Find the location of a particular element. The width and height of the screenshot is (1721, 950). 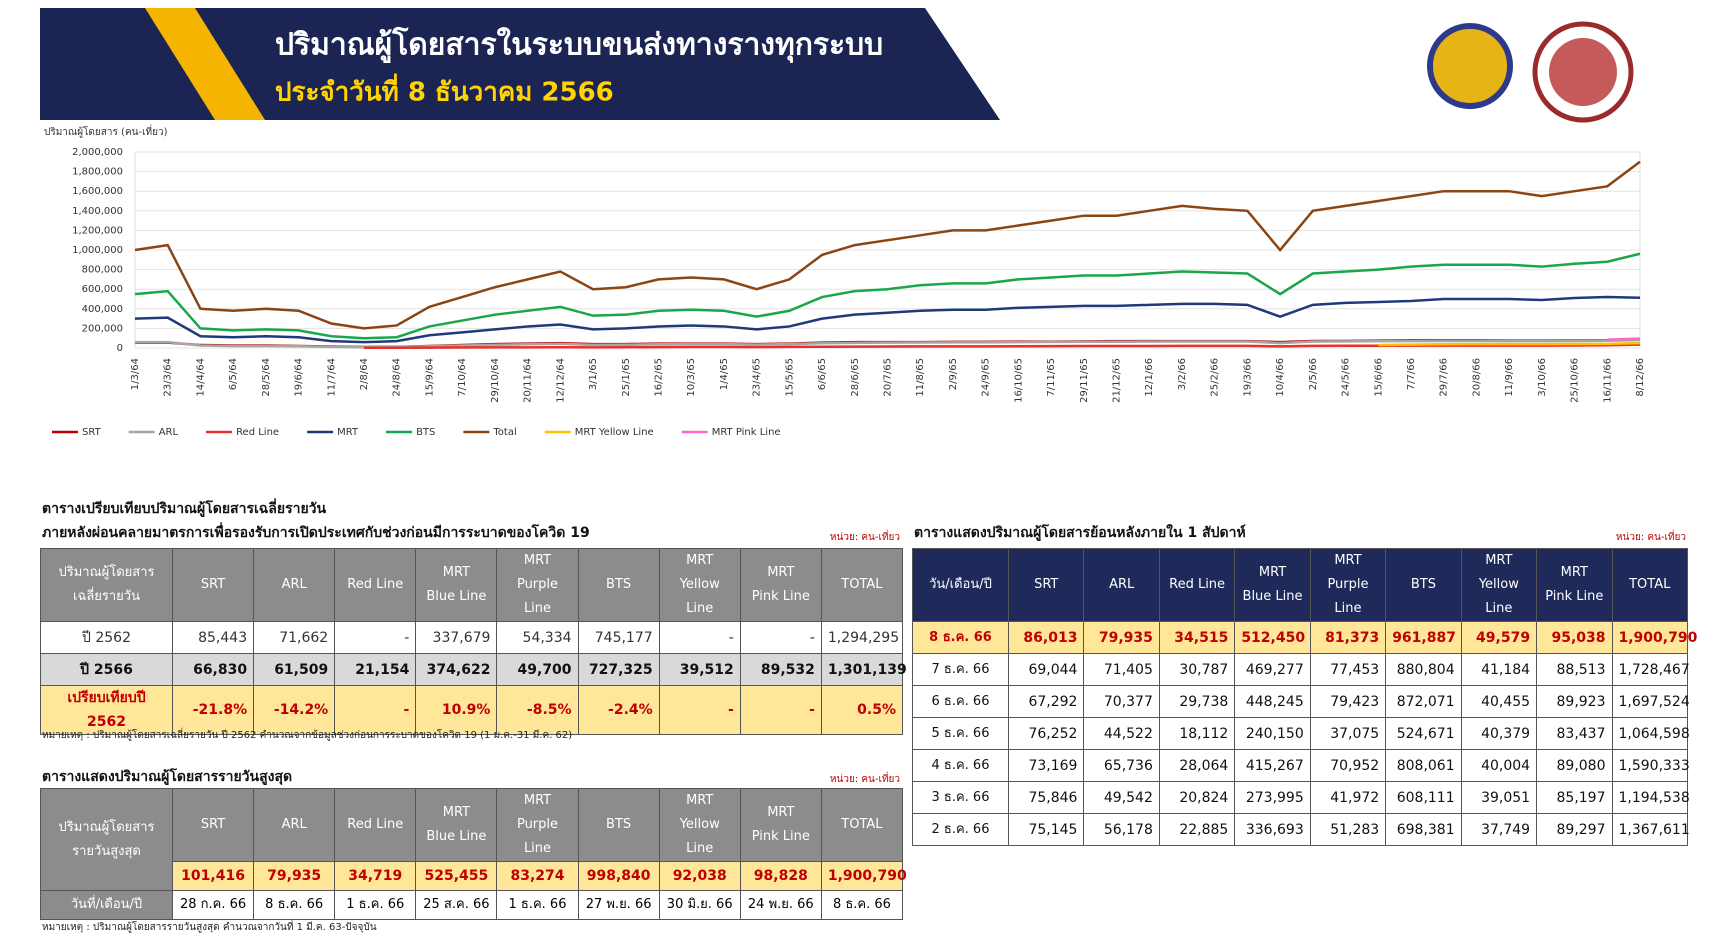

x-tick-label: 10/4/66 is located at coordinates (1280, 377).